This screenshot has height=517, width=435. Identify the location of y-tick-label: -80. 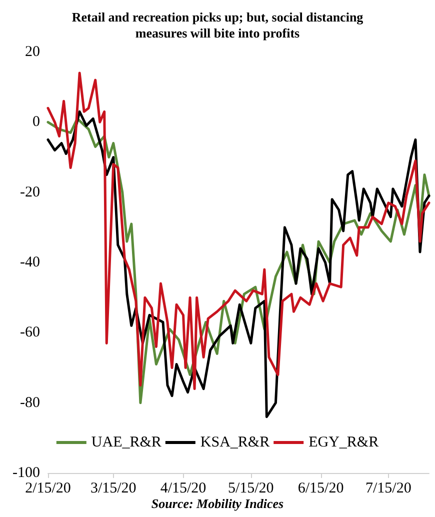
(30, 402).